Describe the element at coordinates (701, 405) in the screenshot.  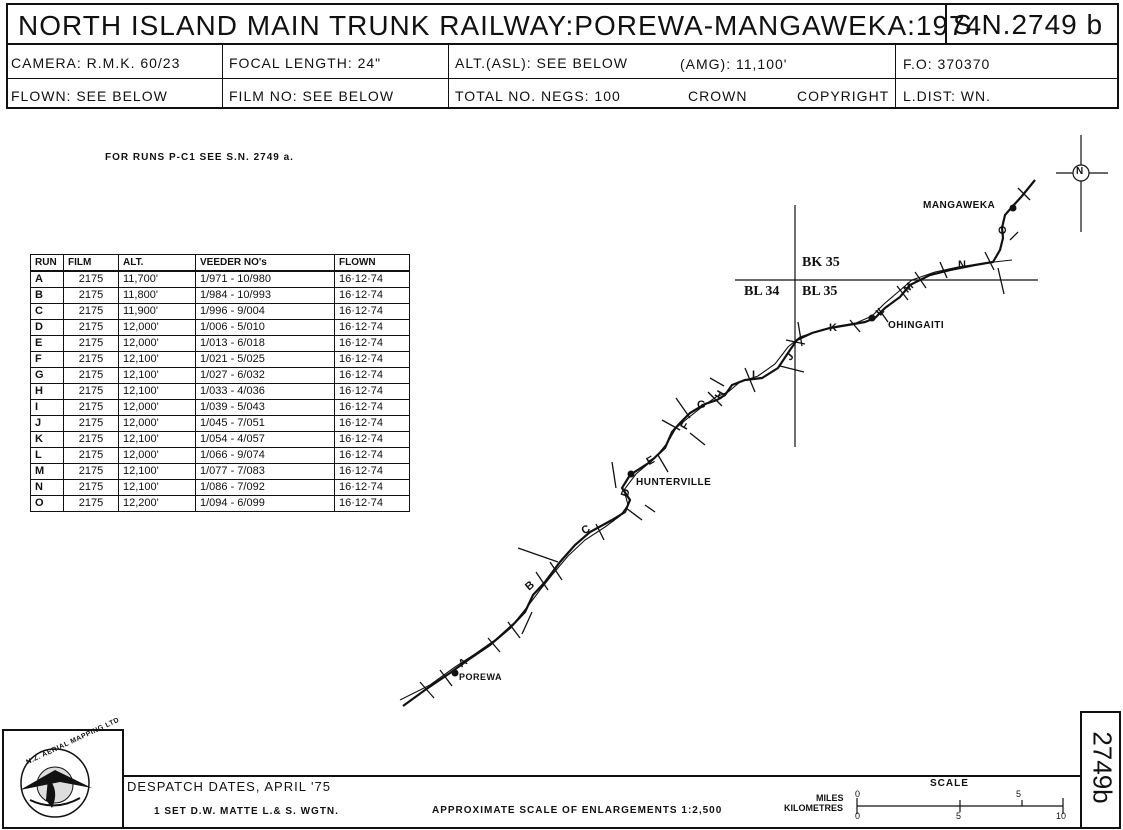
I see `run-label-g: G` at that location.